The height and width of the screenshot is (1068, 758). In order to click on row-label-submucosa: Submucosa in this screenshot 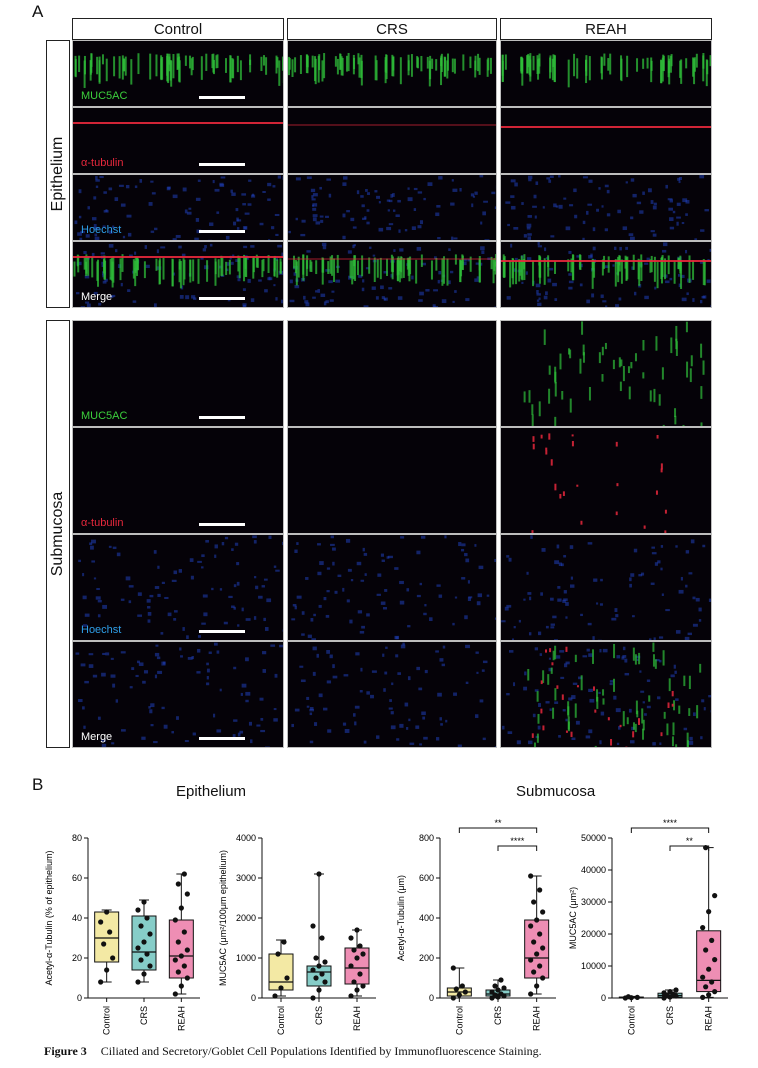, I will do `click(57, 534)`.